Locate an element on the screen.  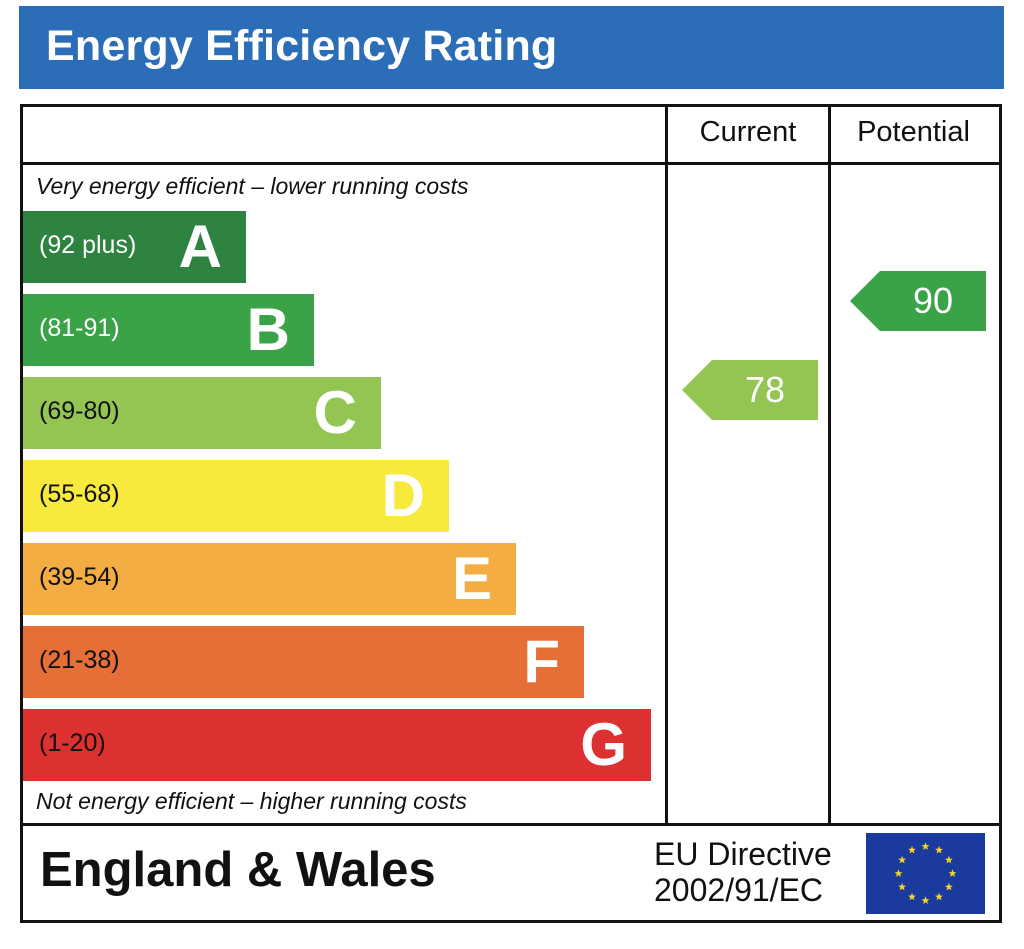
band-g: (1-20) G is located at coordinates (337, 745).